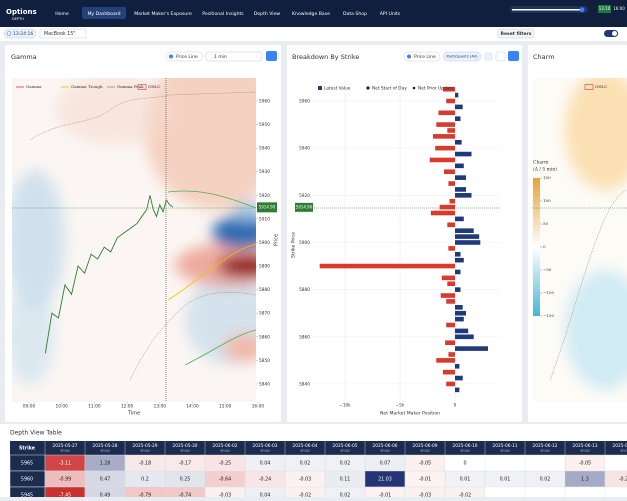 The height and width of the screenshot is (501, 627). I want to click on interval: 1 min, so click(220, 57).